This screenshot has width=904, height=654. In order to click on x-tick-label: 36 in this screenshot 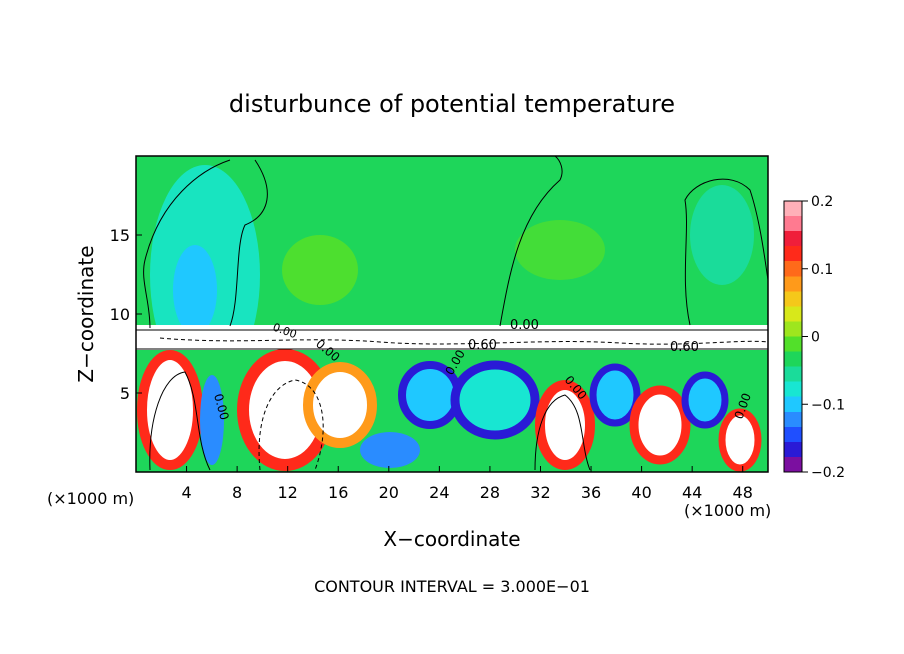, I will do `click(591, 492)`.